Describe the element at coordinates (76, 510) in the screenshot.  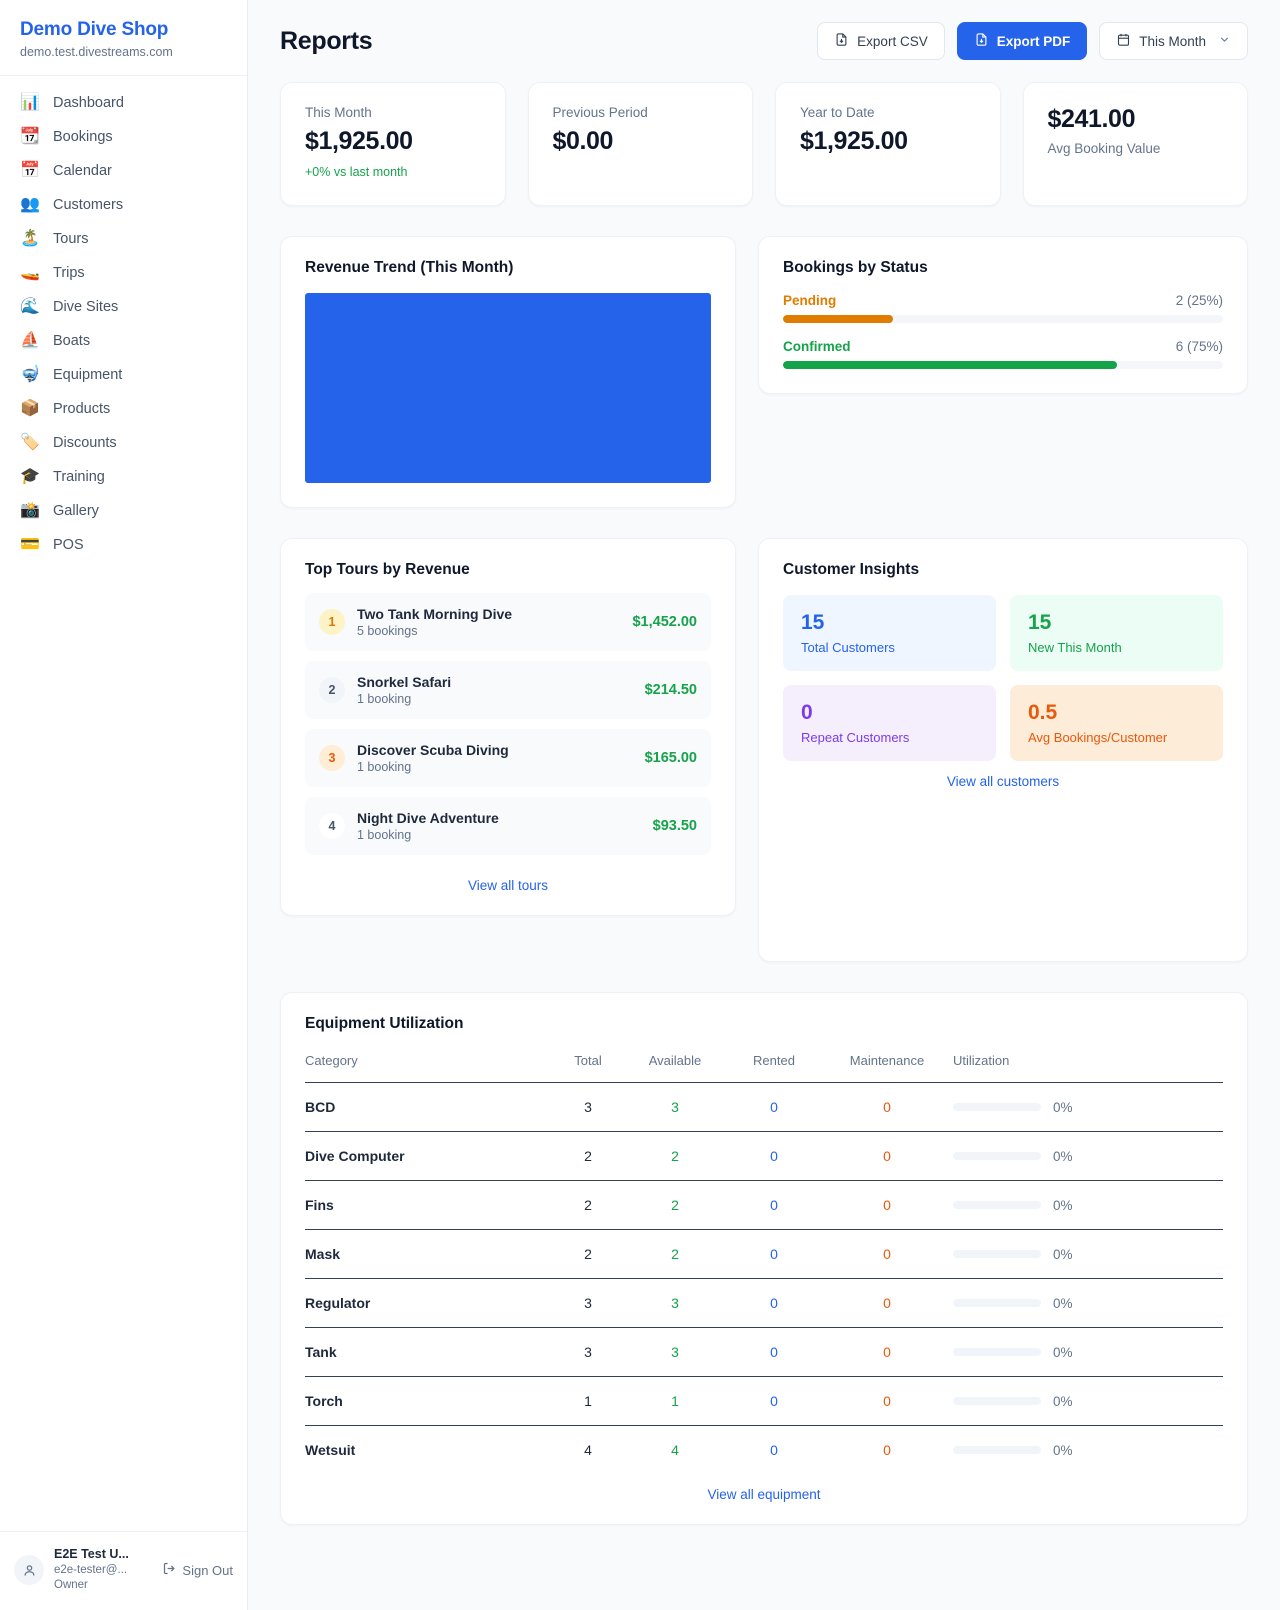
I see `sidebar-item-label: Gallery` at that location.